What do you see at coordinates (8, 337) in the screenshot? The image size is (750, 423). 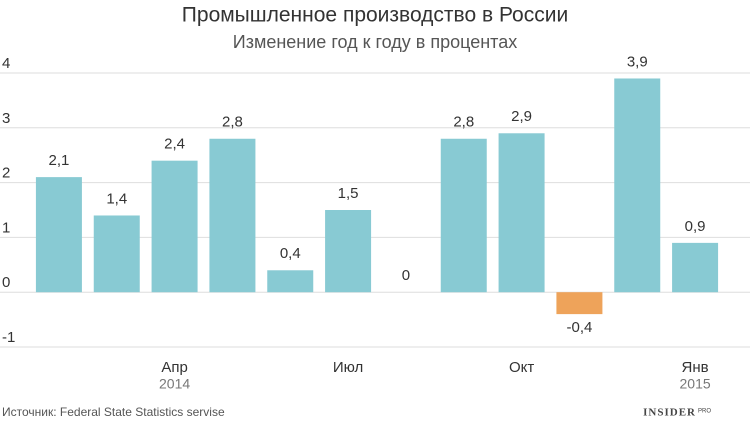 I see `y-tick-label: -1` at bounding box center [8, 337].